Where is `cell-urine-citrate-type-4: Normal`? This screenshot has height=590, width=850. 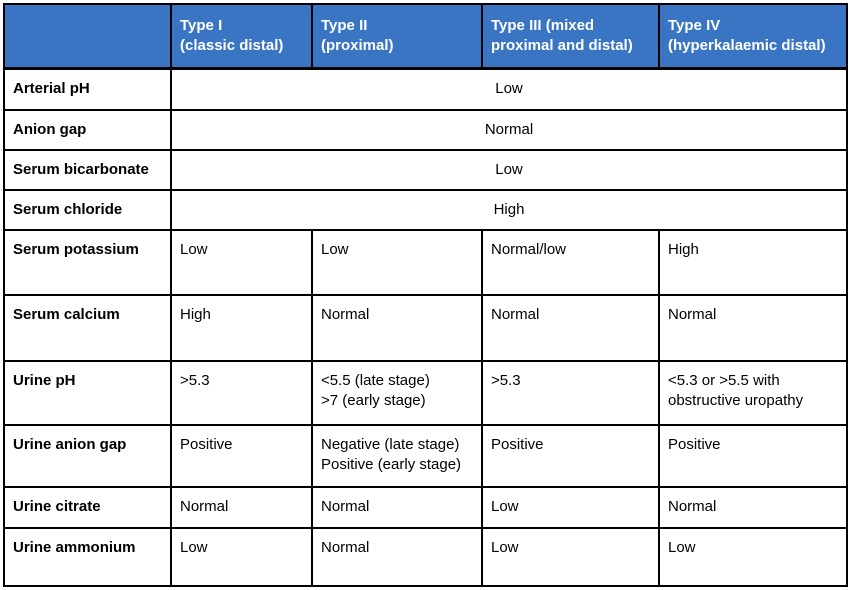 cell-urine-citrate-type-4: Normal is located at coordinates (753, 507).